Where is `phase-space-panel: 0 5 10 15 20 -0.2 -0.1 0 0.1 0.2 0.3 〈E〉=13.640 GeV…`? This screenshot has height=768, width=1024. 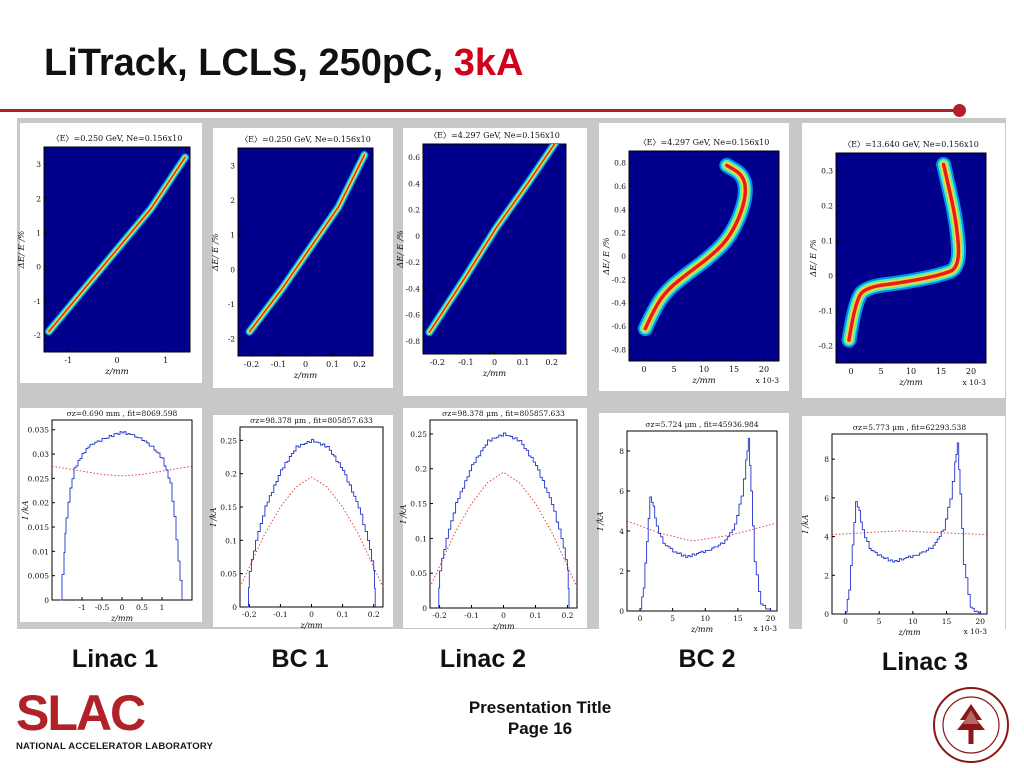
phase-space-panel: 0 5 10 15 20 -0.2 -0.1 0 0.1 0.2 0.3 〈E〉=13.640 GeV… is located at coordinates (903, 260).